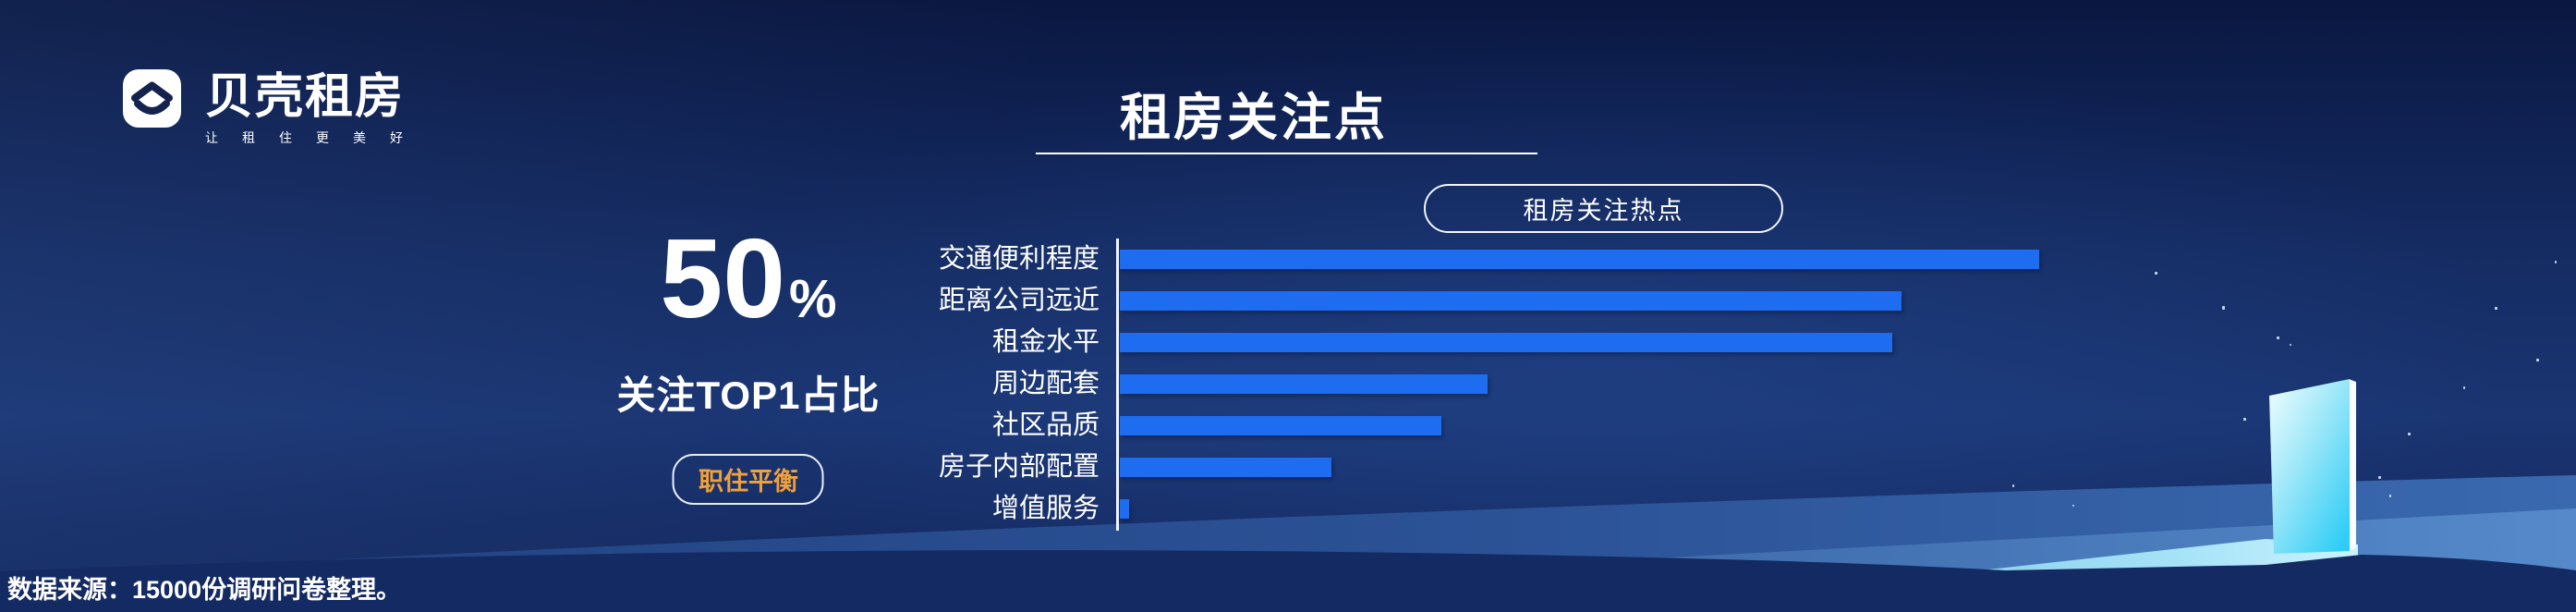  Describe the element at coordinates (1603, 208) in the screenshot. I see `chart-title-pill: 租房关注热点` at that location.